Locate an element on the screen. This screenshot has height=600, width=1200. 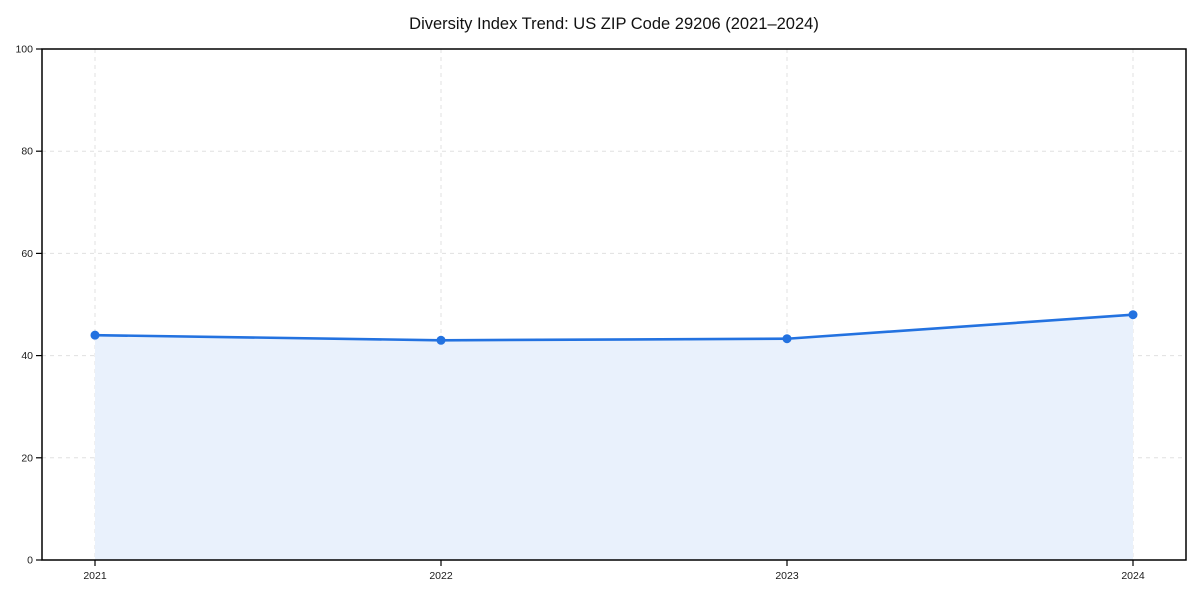
x-tick-label: 2024 is located at coordinates (1133, 576).